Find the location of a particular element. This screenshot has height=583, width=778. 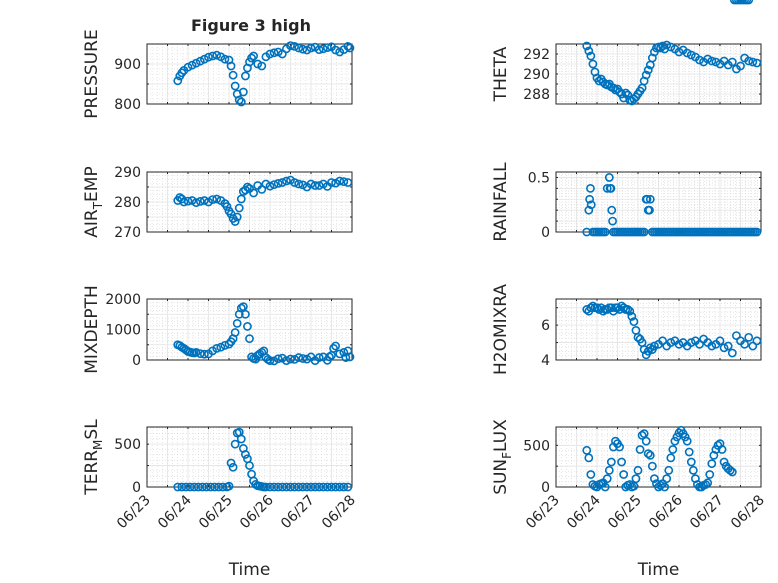

y-axis-label-text: MIXDEPTH is located at coordinates (92, 329).